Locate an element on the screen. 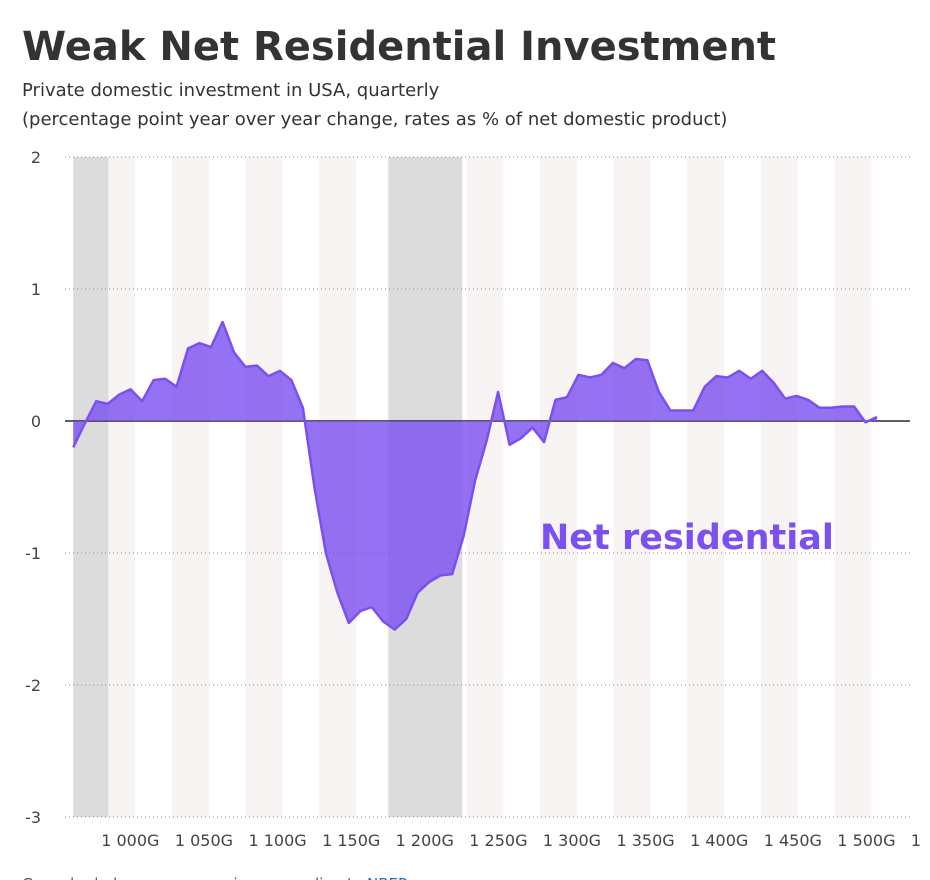  y-tick-label: 1 is located at coordinates (36, 289).